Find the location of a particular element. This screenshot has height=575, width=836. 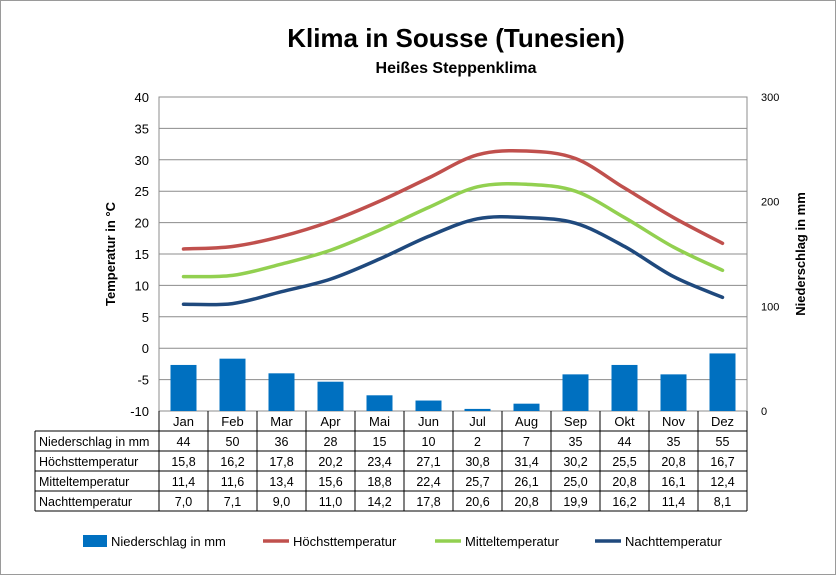

x-tick-label: Jun is located at coordinates (428, 421).